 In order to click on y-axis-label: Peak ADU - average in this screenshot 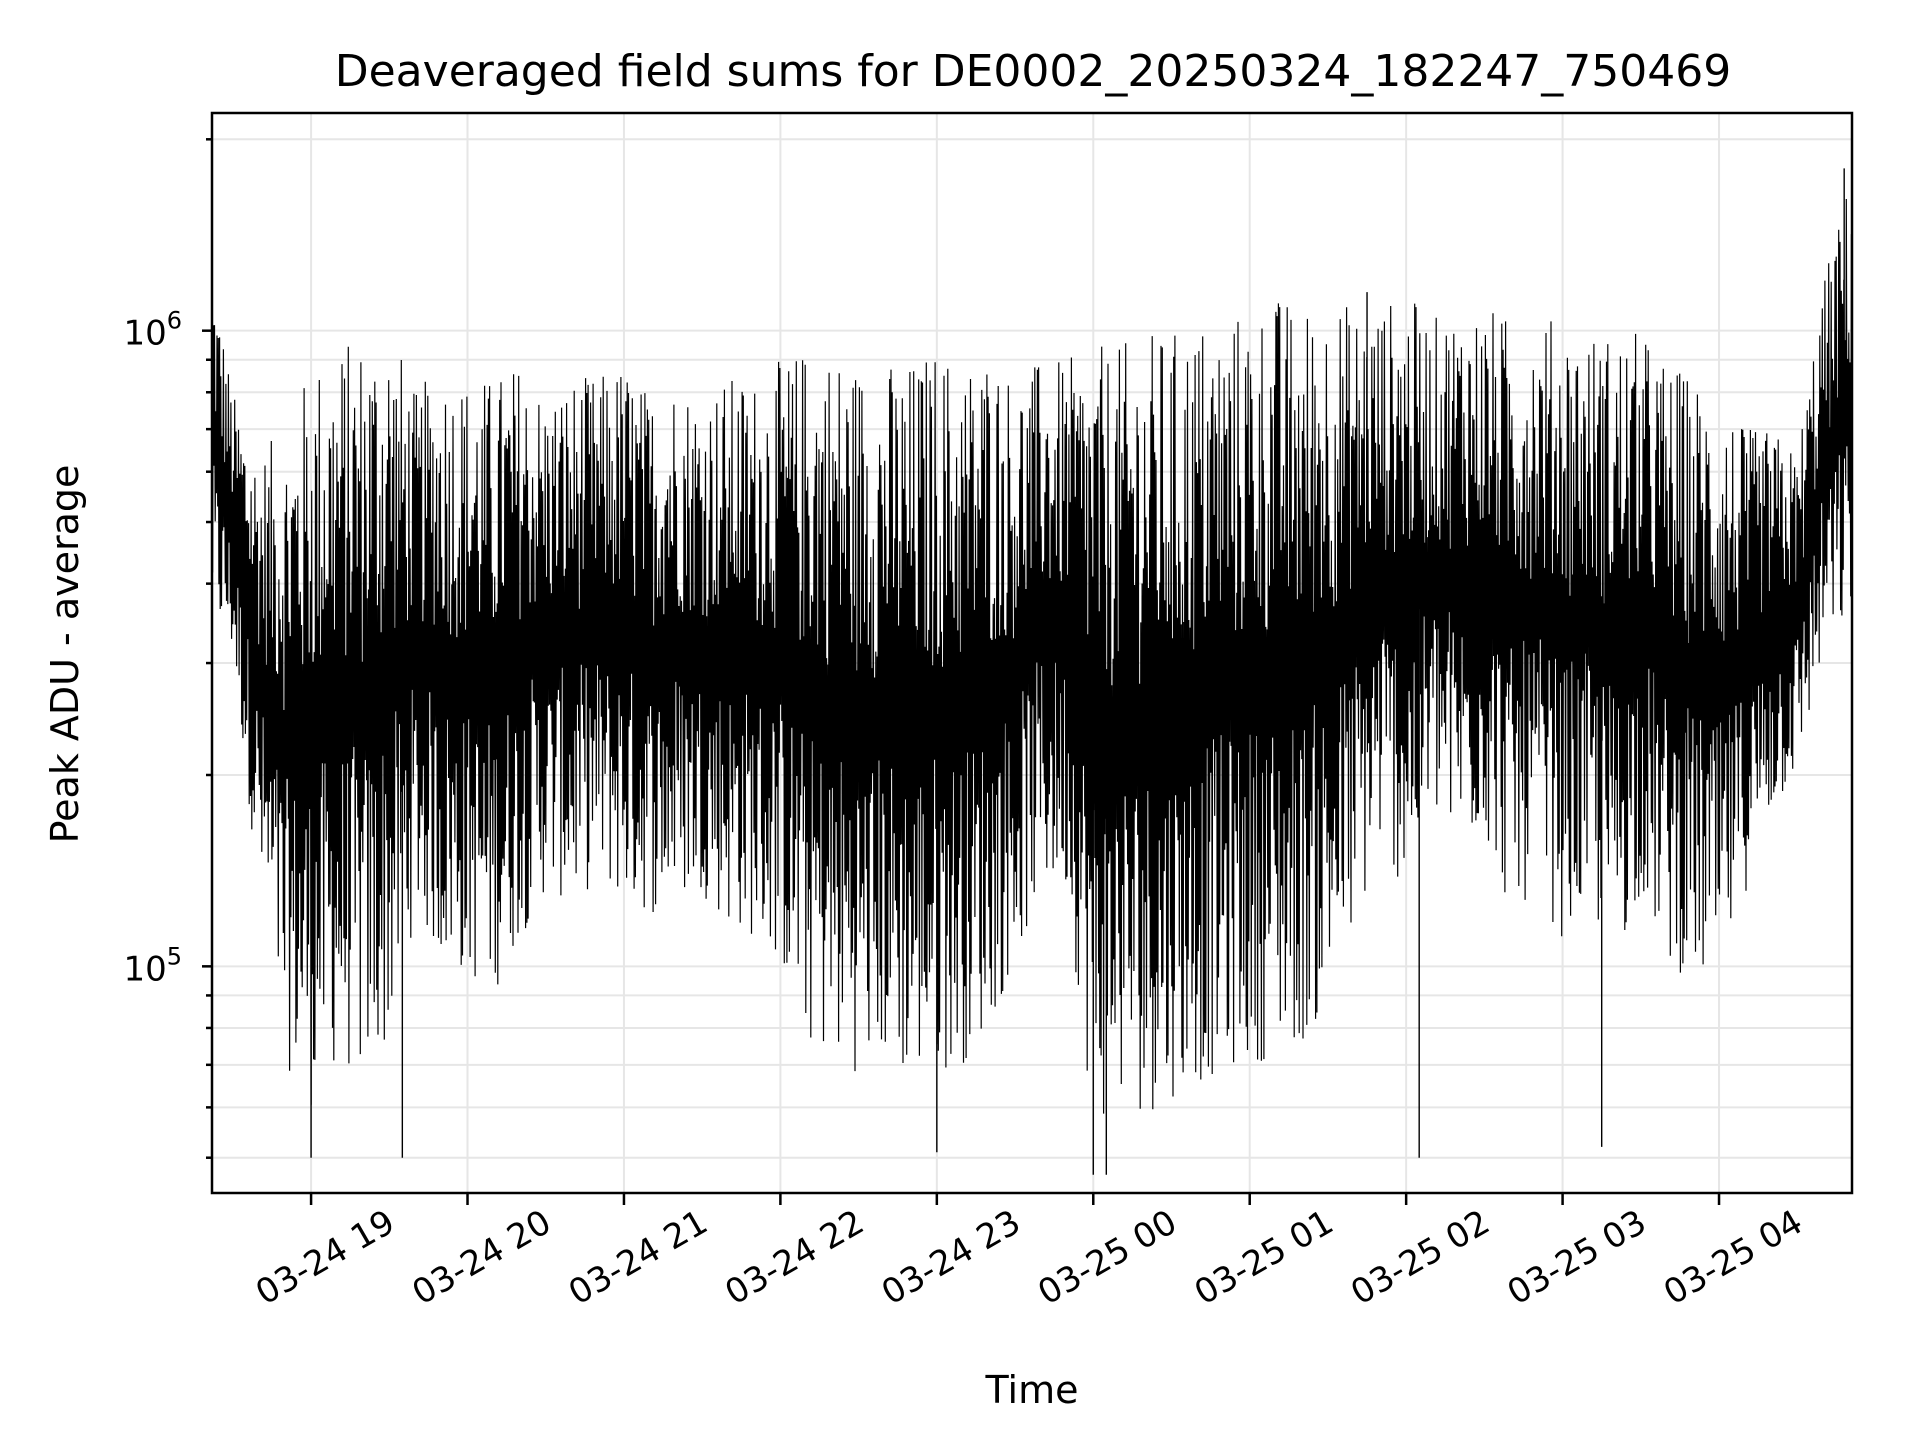, I will do `click(65, 654)`.